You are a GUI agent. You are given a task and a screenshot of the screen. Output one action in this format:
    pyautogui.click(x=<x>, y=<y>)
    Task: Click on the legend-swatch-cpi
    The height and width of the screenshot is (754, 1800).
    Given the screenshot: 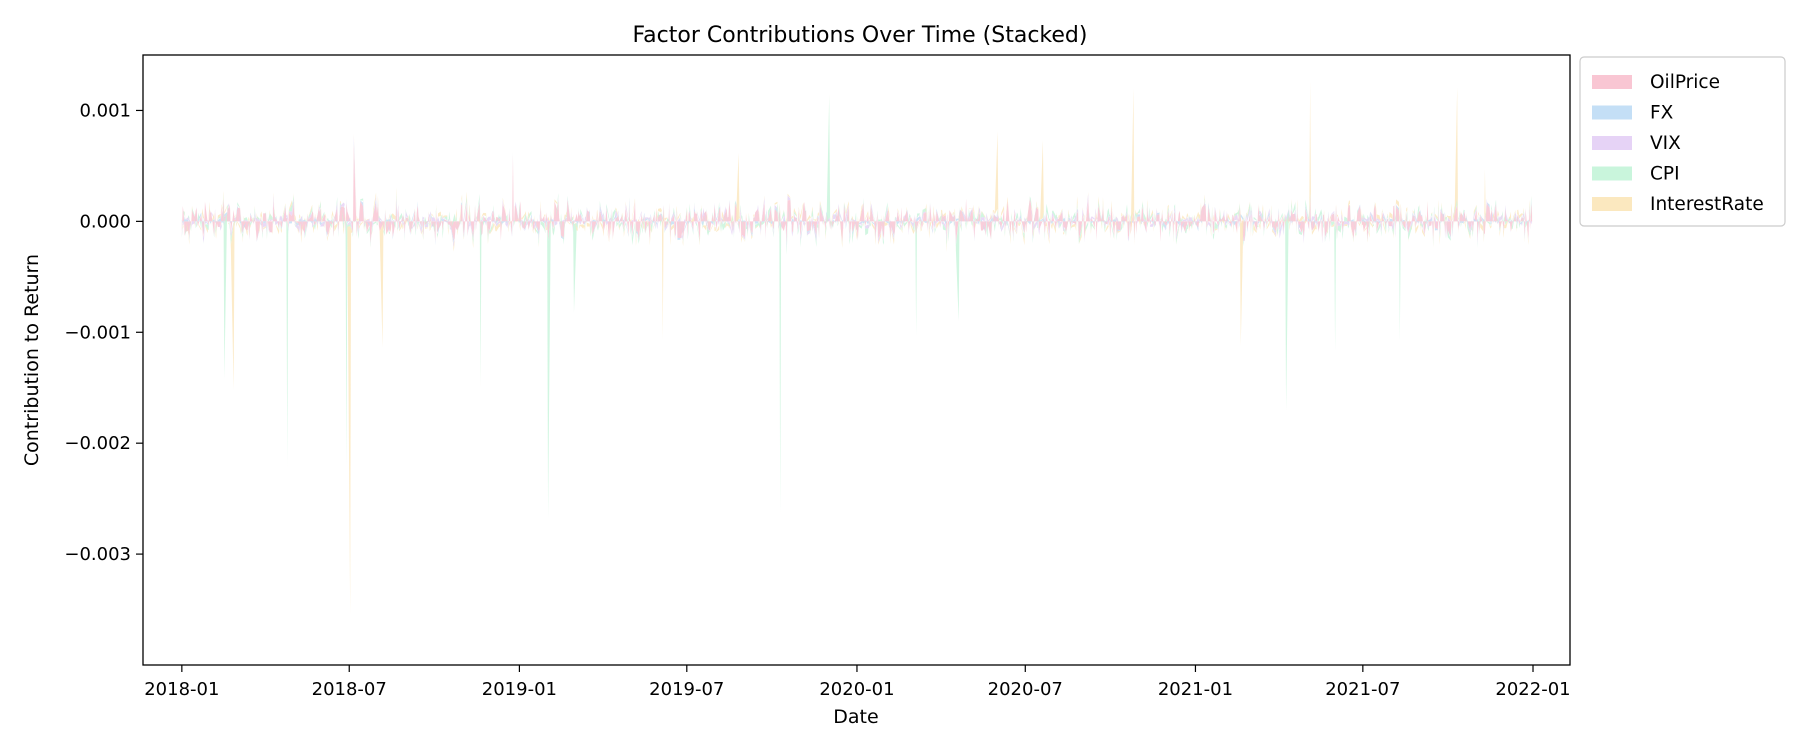 What is the action you would take?
    pyautogui.click(x=1612, y=173)
    